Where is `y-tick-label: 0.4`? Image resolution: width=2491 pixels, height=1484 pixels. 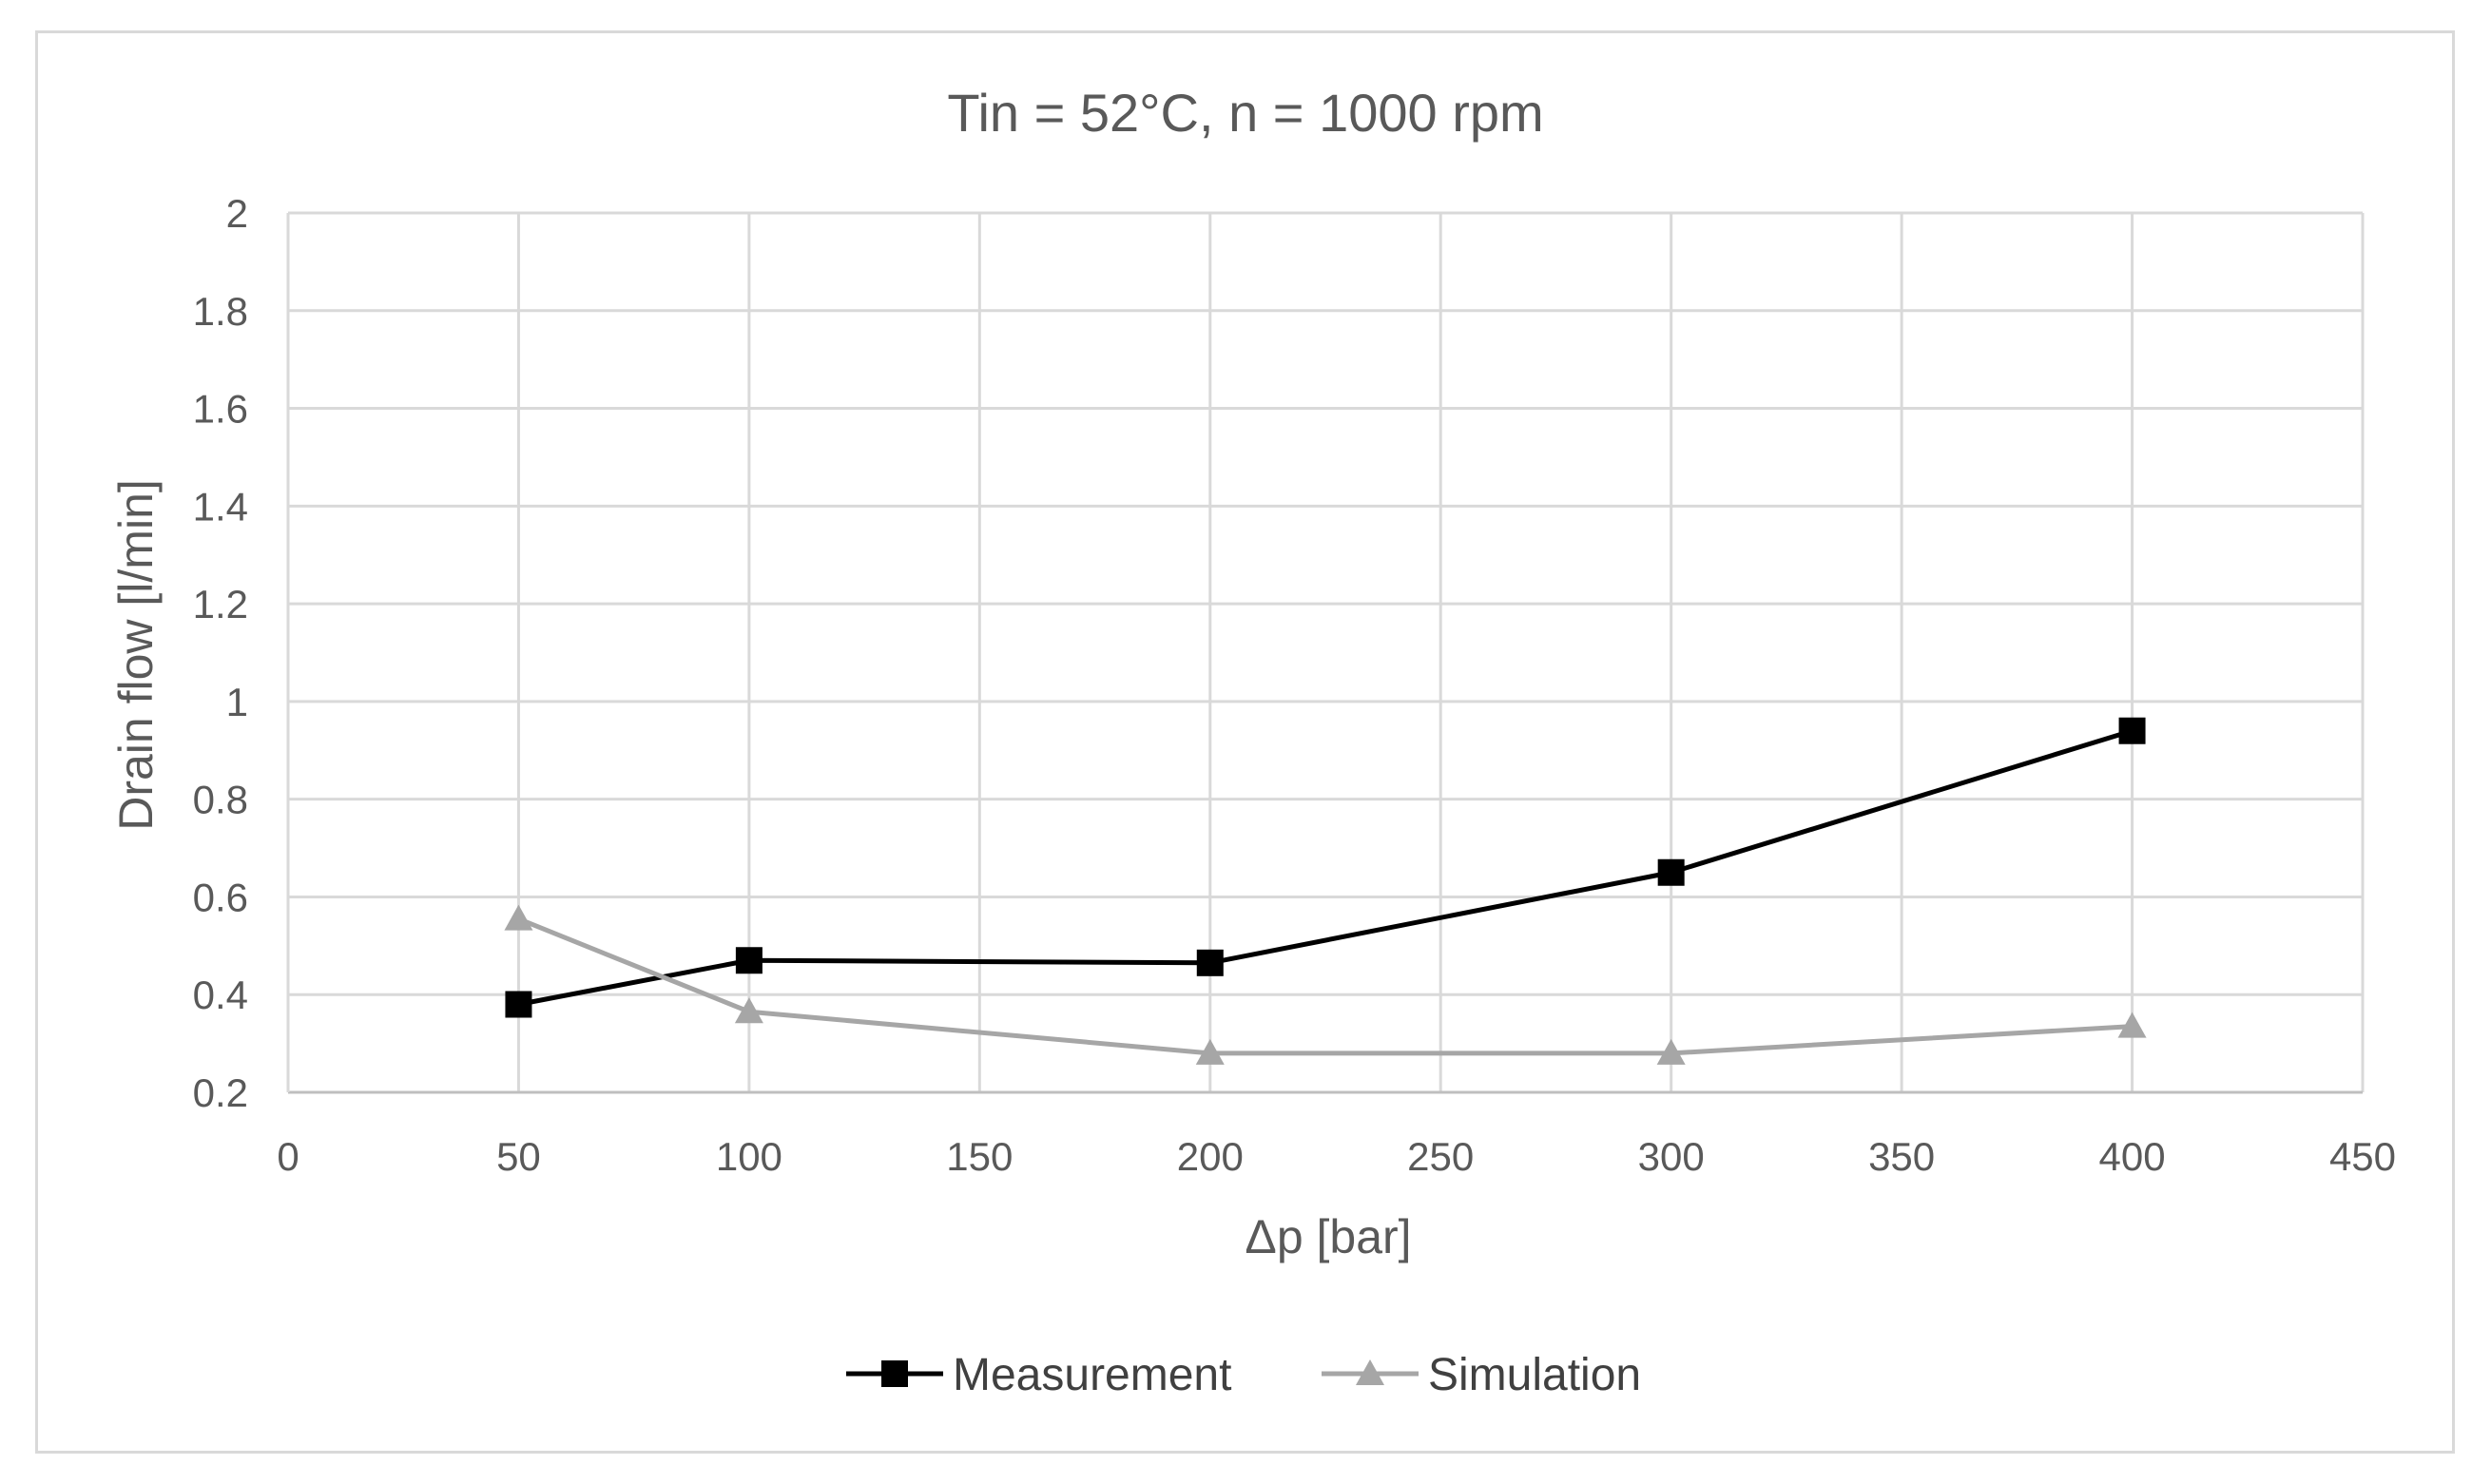 y-tick-label: 0.4 is located at coordinates (220, 995).